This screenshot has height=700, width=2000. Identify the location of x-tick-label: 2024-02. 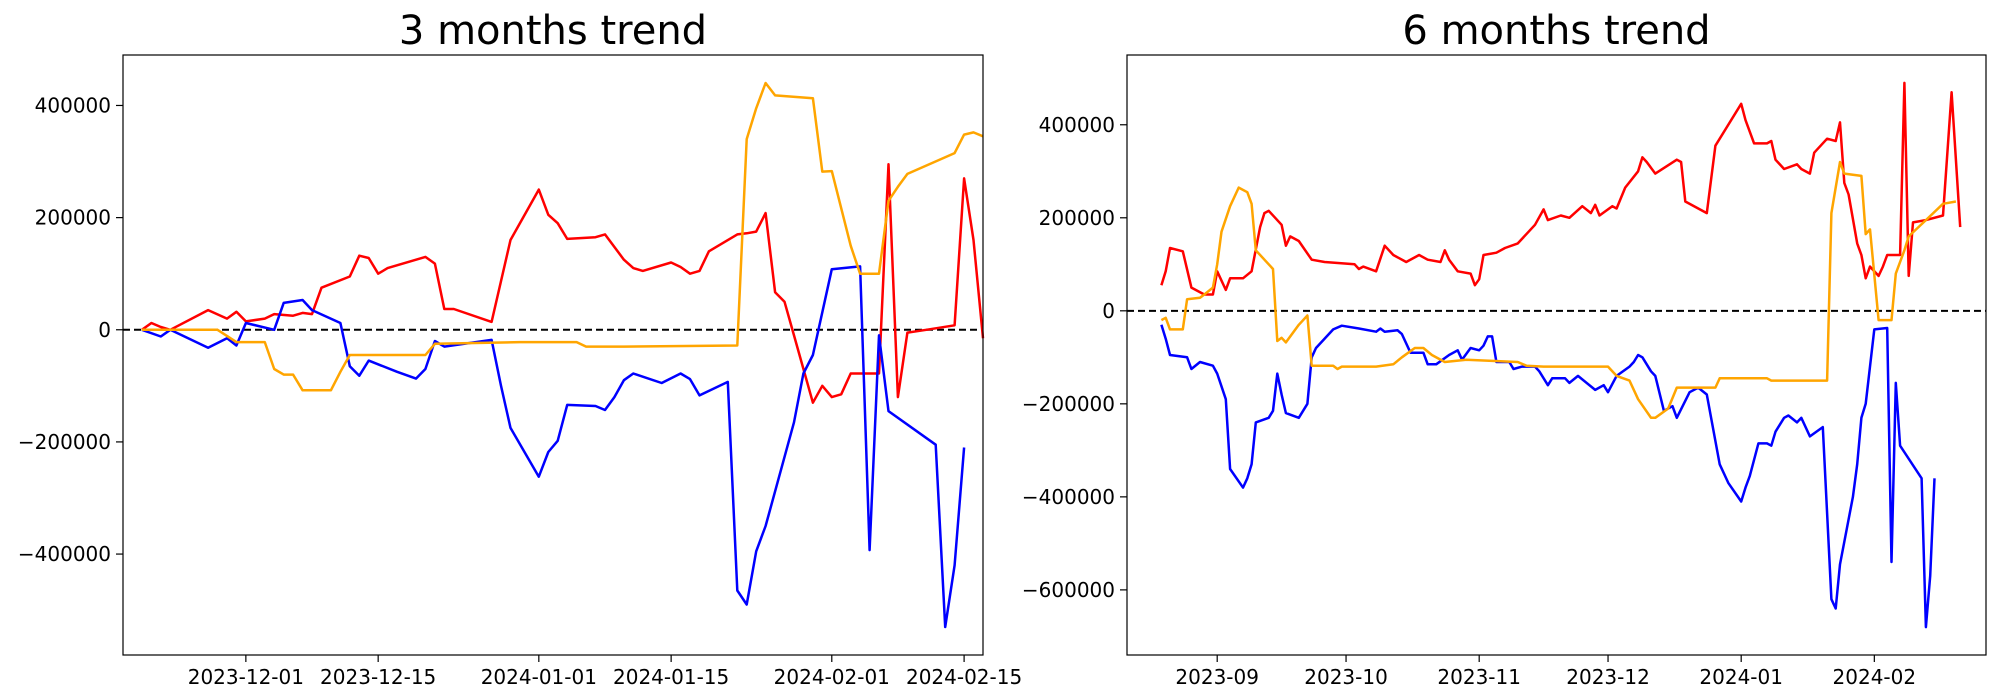
(1875, 677).